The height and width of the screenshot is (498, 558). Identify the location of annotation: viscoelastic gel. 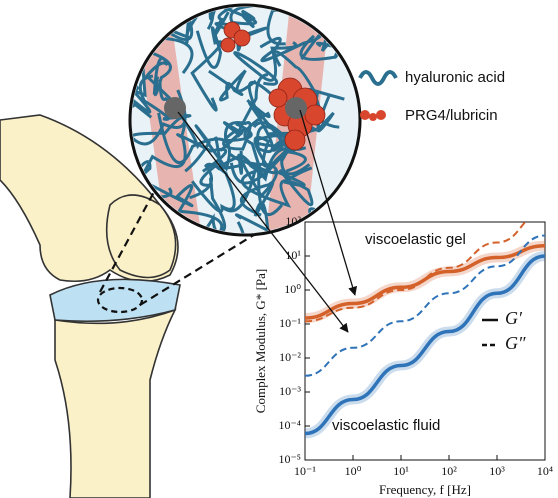
(415, 239).